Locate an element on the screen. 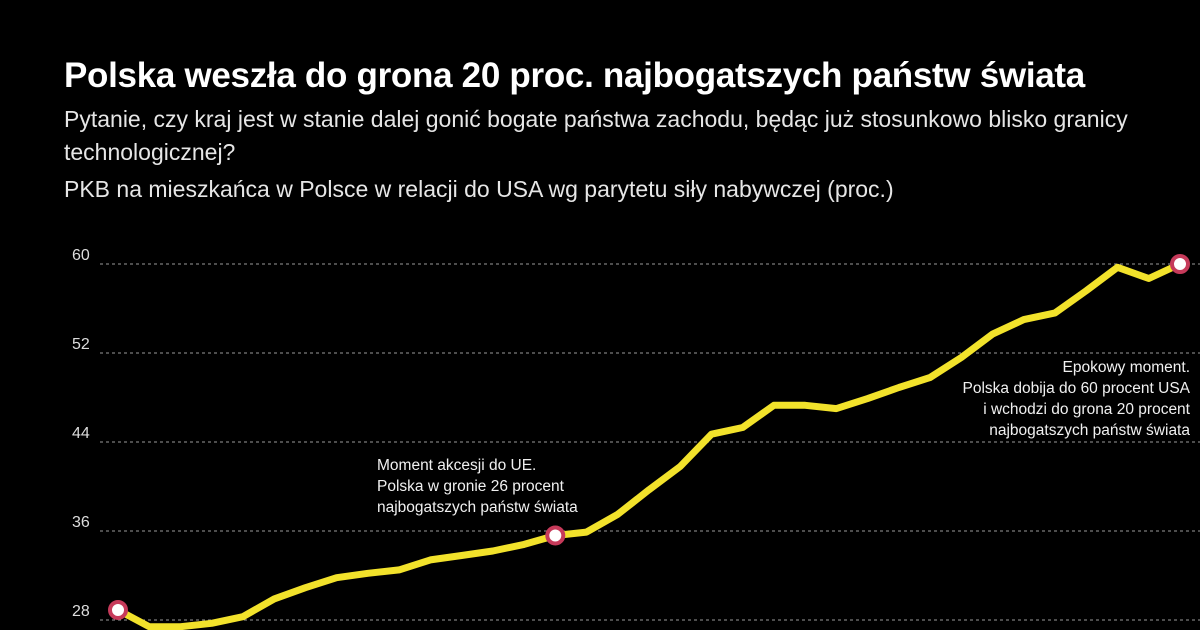 The image size is (1200, 630). y-axis-ticks: 28 36 44 52 60 is located at coordinates (81, 433).